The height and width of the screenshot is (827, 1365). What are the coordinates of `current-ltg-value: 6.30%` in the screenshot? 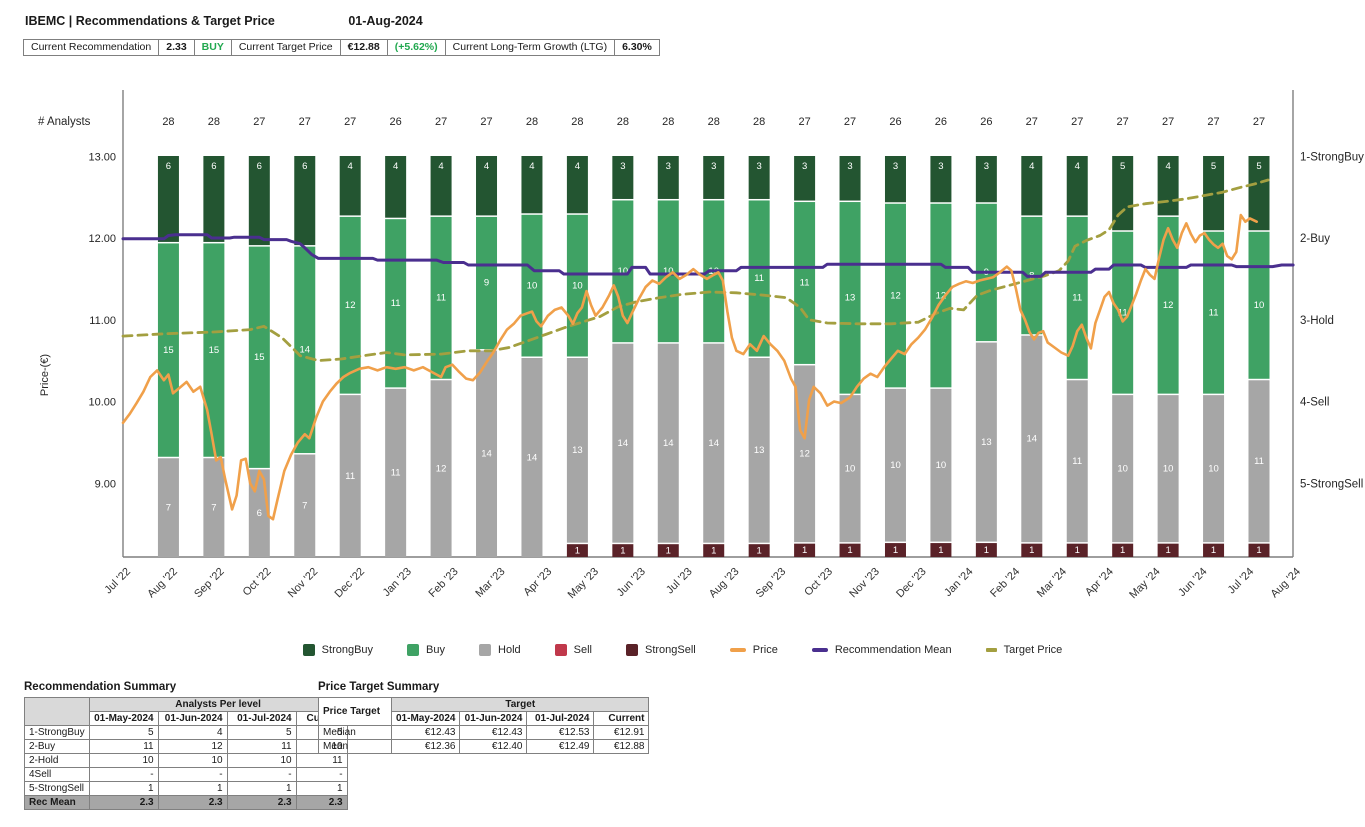 It's located at (637, 47).